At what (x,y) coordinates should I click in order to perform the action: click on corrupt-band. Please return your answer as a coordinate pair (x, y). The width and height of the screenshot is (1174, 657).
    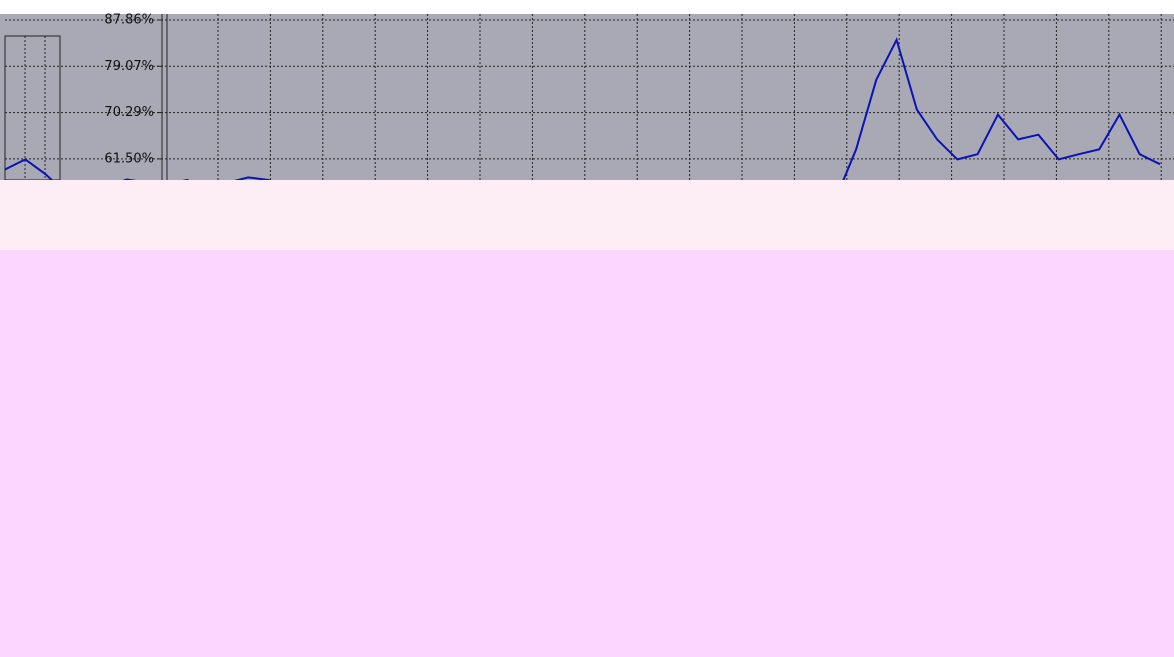
    Looking at the image, I should click on (587, 215).